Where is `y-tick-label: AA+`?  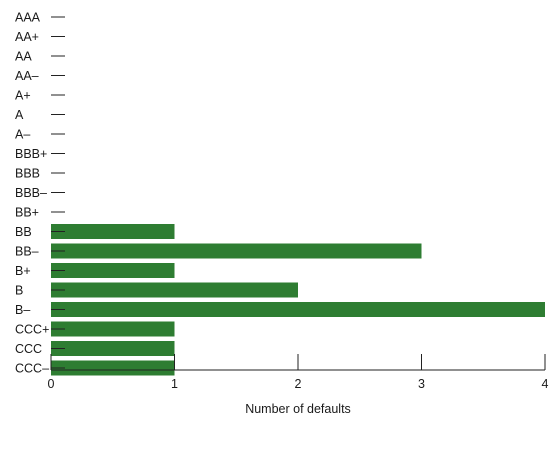
y-tick-label: AA+ is located at coordinates (27, 37).